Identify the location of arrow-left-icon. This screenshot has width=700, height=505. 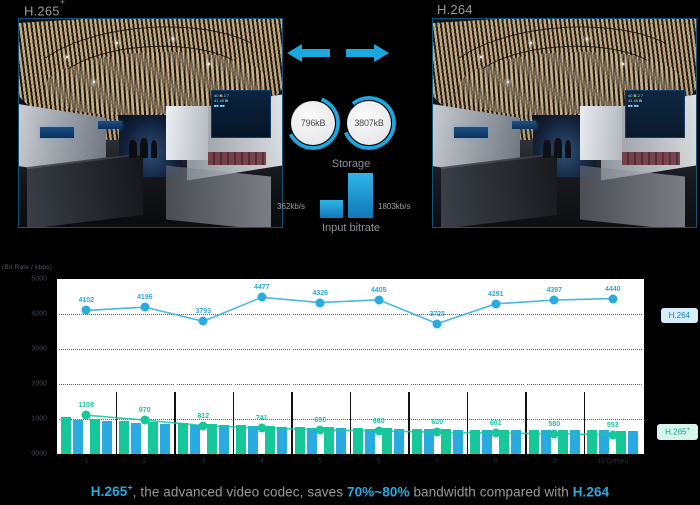
(308, 53).